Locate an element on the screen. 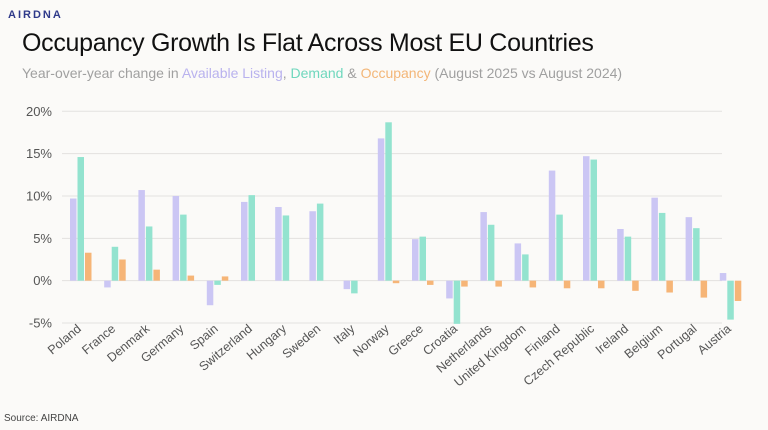 The height and width of the screenshot is (430, 768). subtitle-prefix: Year-over-year change in is located at coordinates (102, 73).